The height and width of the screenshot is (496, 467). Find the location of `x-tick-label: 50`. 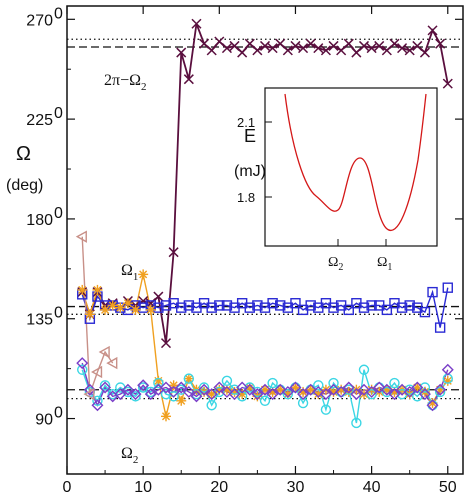

x-tick-label: 50 is located at coordinates (448, 487).